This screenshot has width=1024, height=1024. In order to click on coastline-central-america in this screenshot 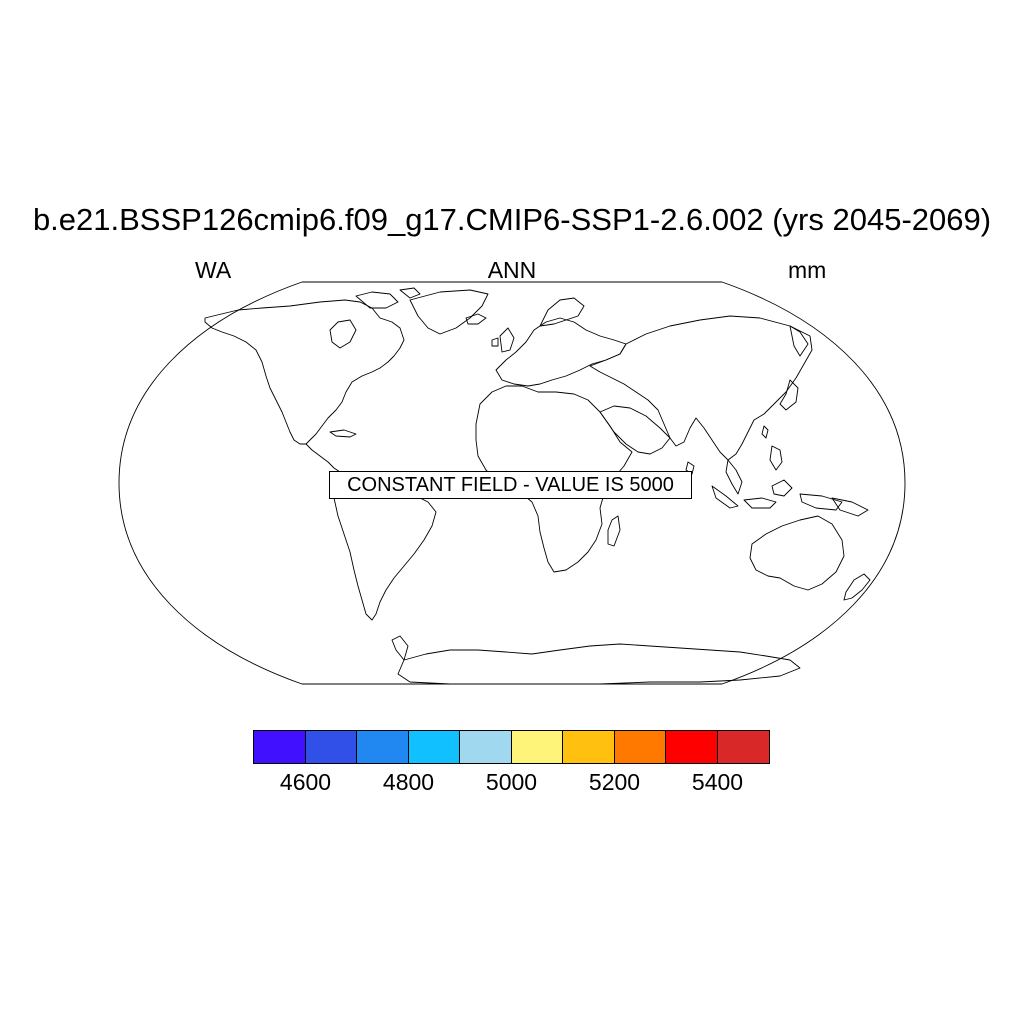, I will do `click(323, 458)`.